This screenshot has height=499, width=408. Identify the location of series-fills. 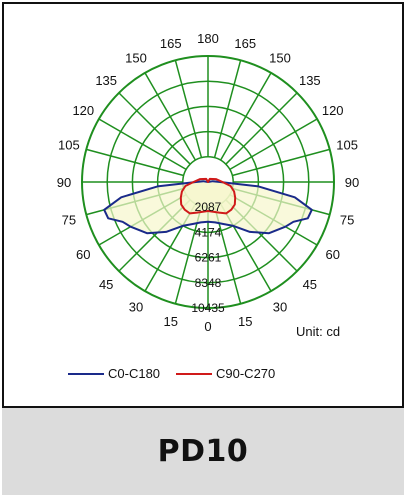
(208, 206).